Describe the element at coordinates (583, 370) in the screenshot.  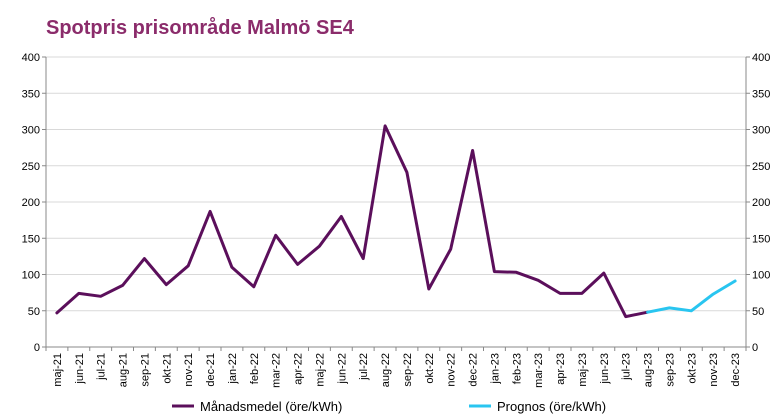
I see `x-tick-label: maj-23` at that location.